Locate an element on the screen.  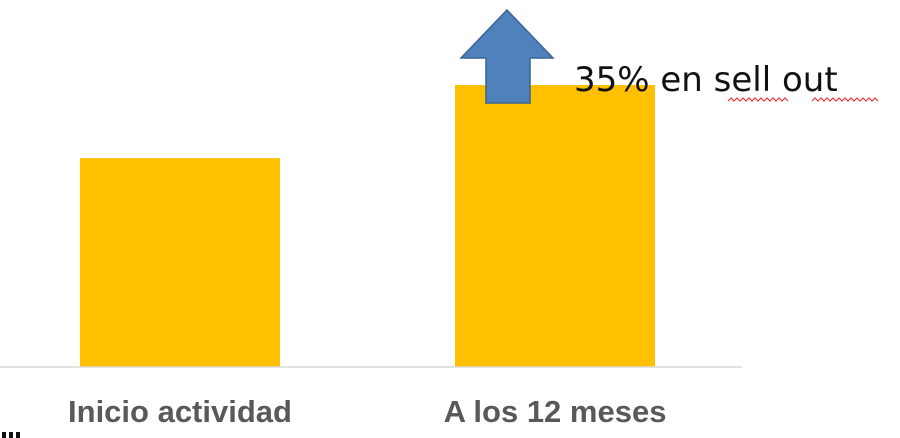
spellcheck-underline-out is located at coordinates (845, 99).